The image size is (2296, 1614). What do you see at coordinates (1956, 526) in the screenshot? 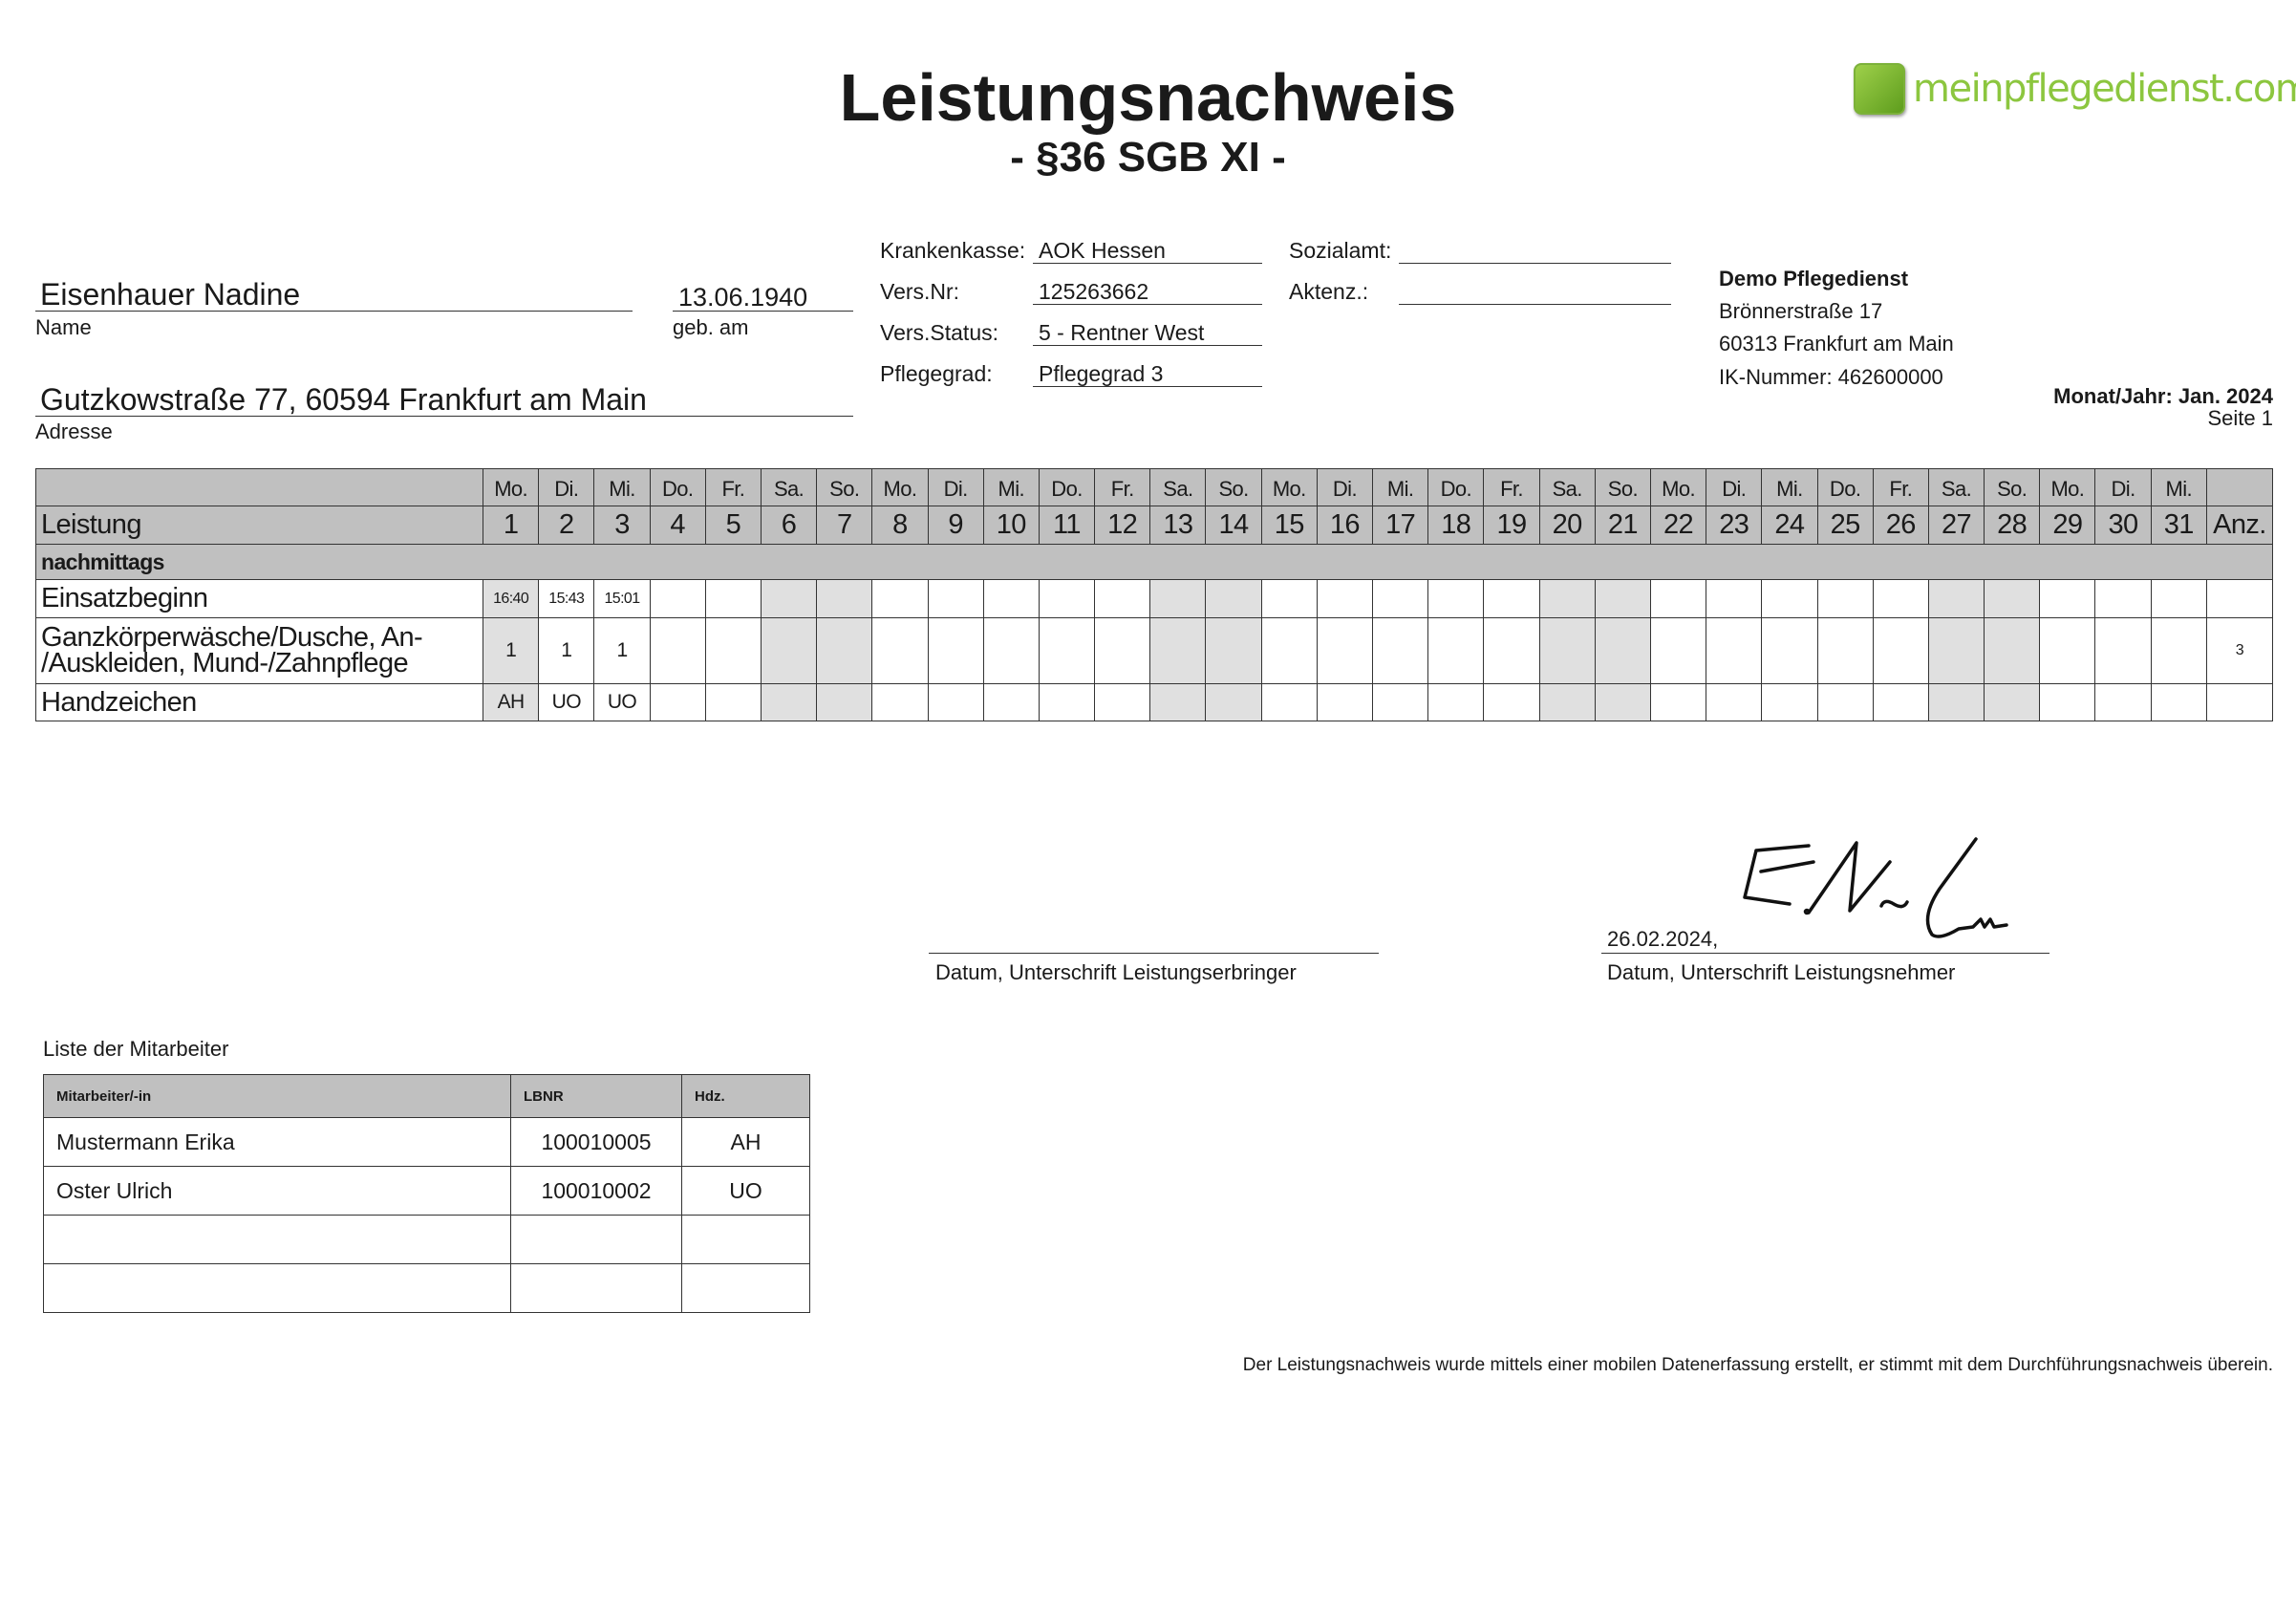
I see `day-header: 27` at bounding box center [1956, 526].